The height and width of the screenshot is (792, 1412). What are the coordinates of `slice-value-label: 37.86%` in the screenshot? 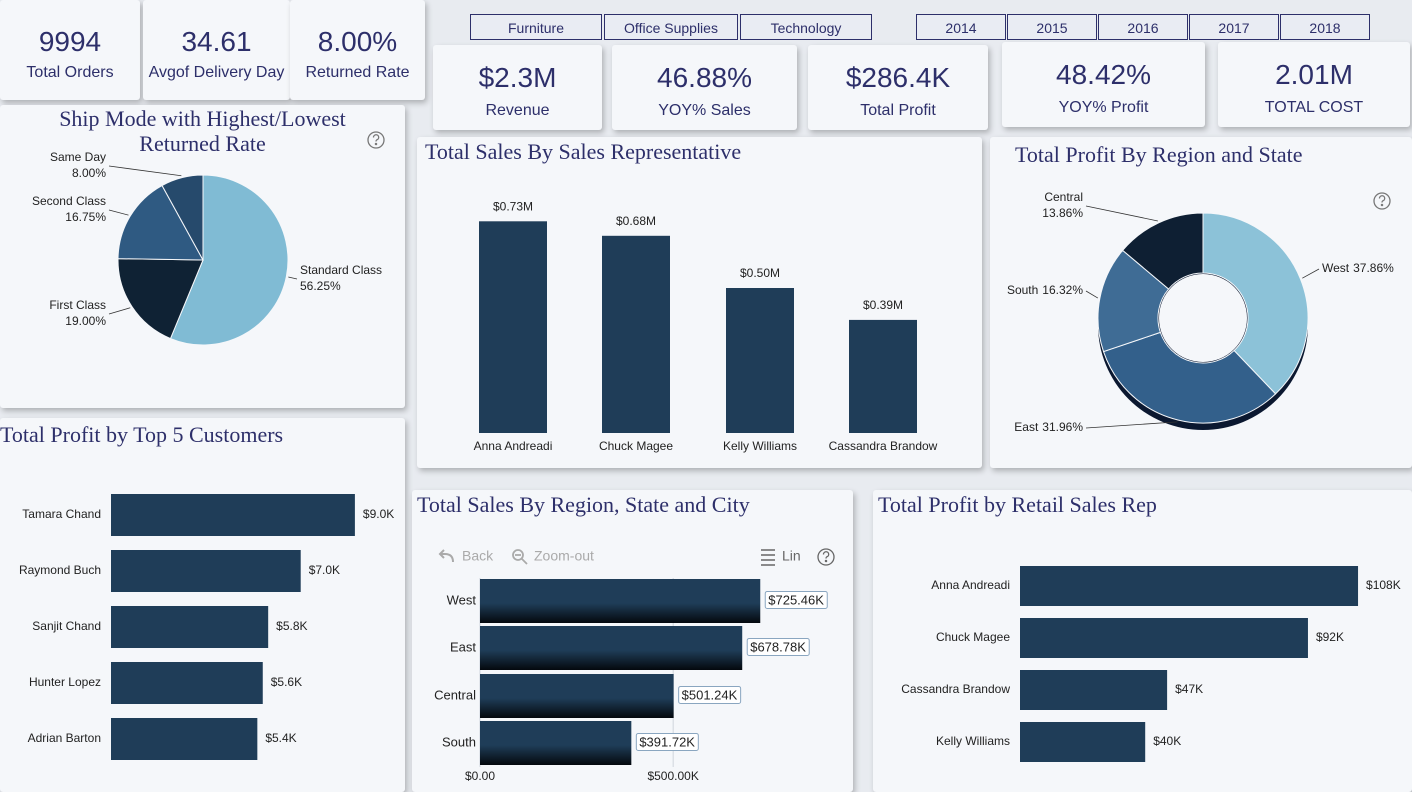 It's located at (1373, 268).